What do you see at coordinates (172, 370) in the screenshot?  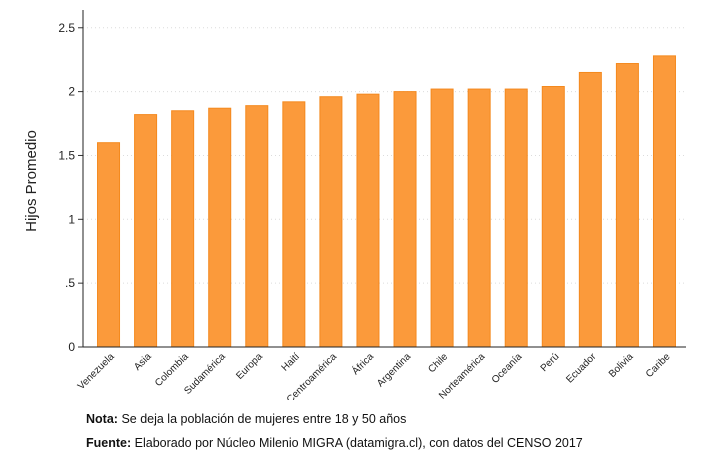 I see `x-tick-label: Colombia` at bounding box center [172, 370].